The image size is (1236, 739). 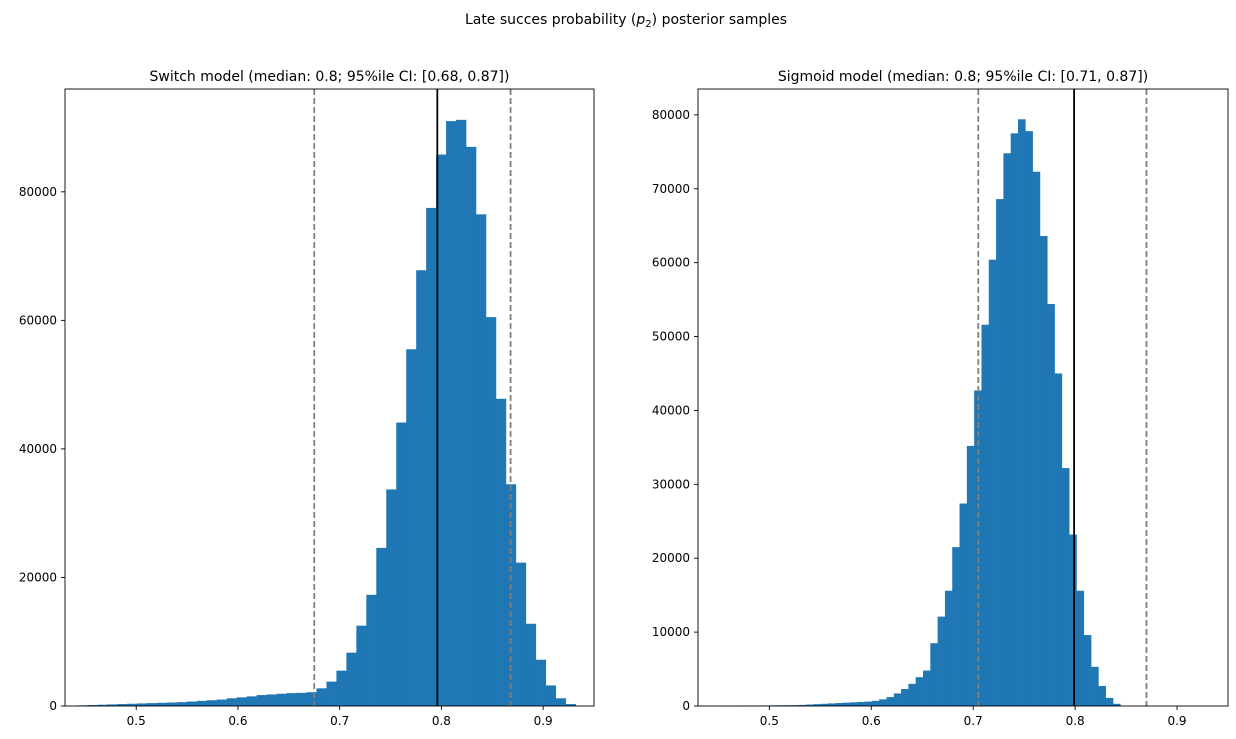 What do you see at coordinates (640, 20) in the screenshot?
I see `suptitle-variable: p` at bounding box center [640, 20].